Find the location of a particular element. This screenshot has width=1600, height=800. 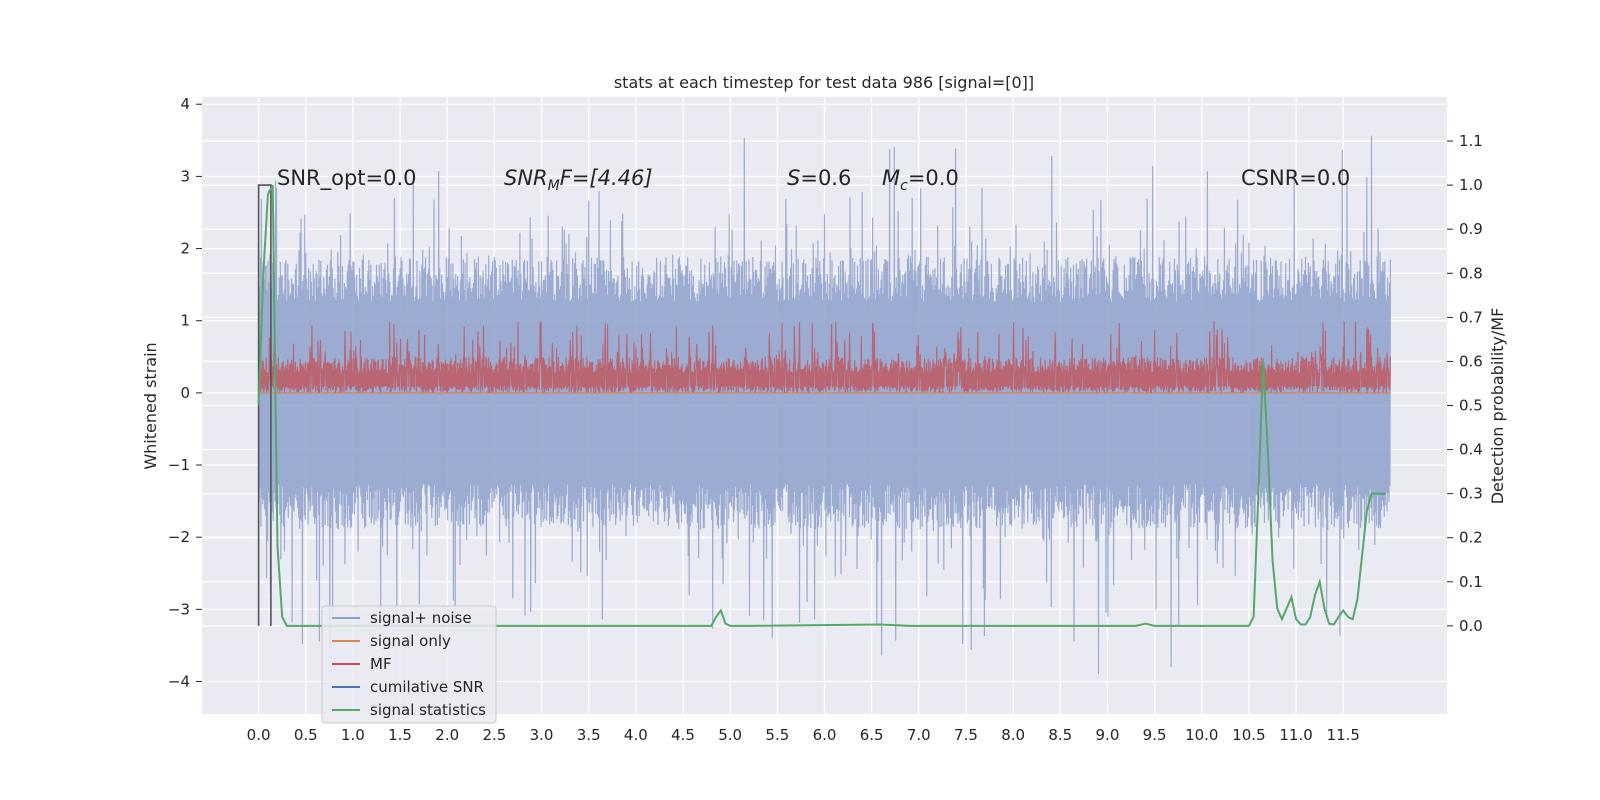

y-tick-label-right: 0.7 is located at coordinates (1471, 317).